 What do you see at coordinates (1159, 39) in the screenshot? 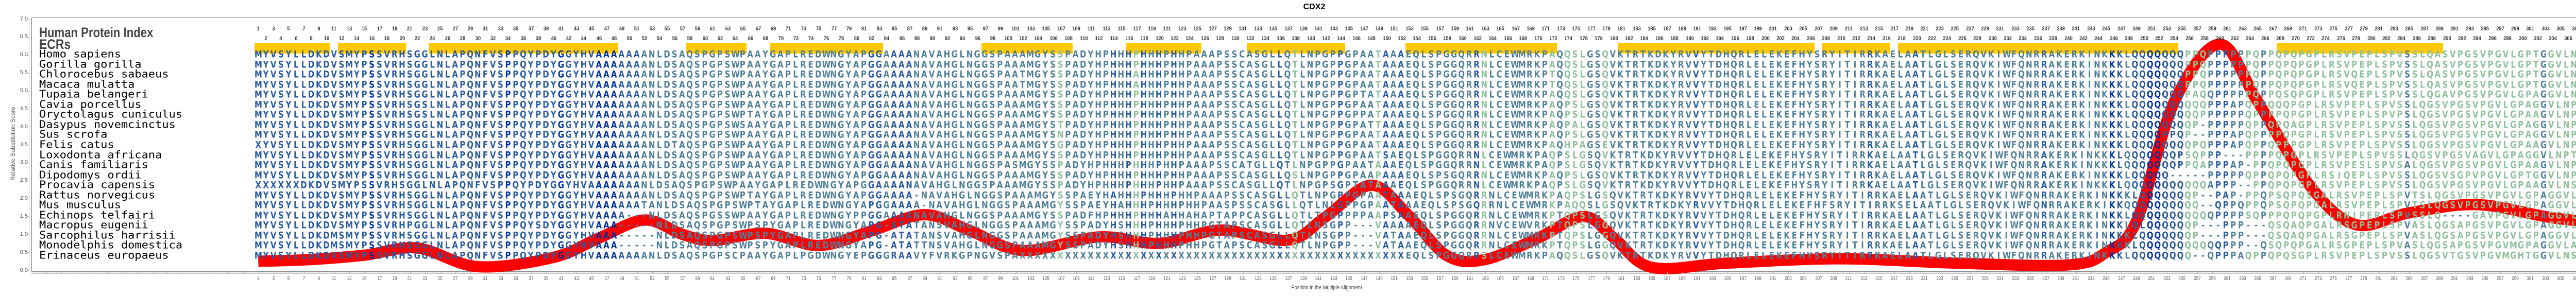
I see `position-number-top: 120` at bounding box center [1159, 39].